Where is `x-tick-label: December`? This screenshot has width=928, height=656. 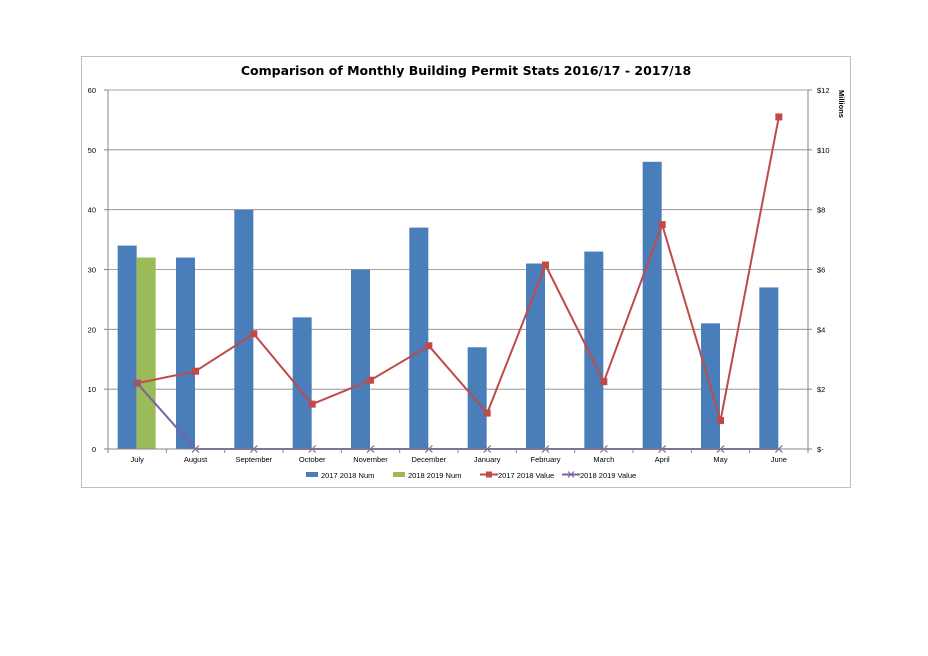
x-tick-label: December is located at coordinates (429, 459).